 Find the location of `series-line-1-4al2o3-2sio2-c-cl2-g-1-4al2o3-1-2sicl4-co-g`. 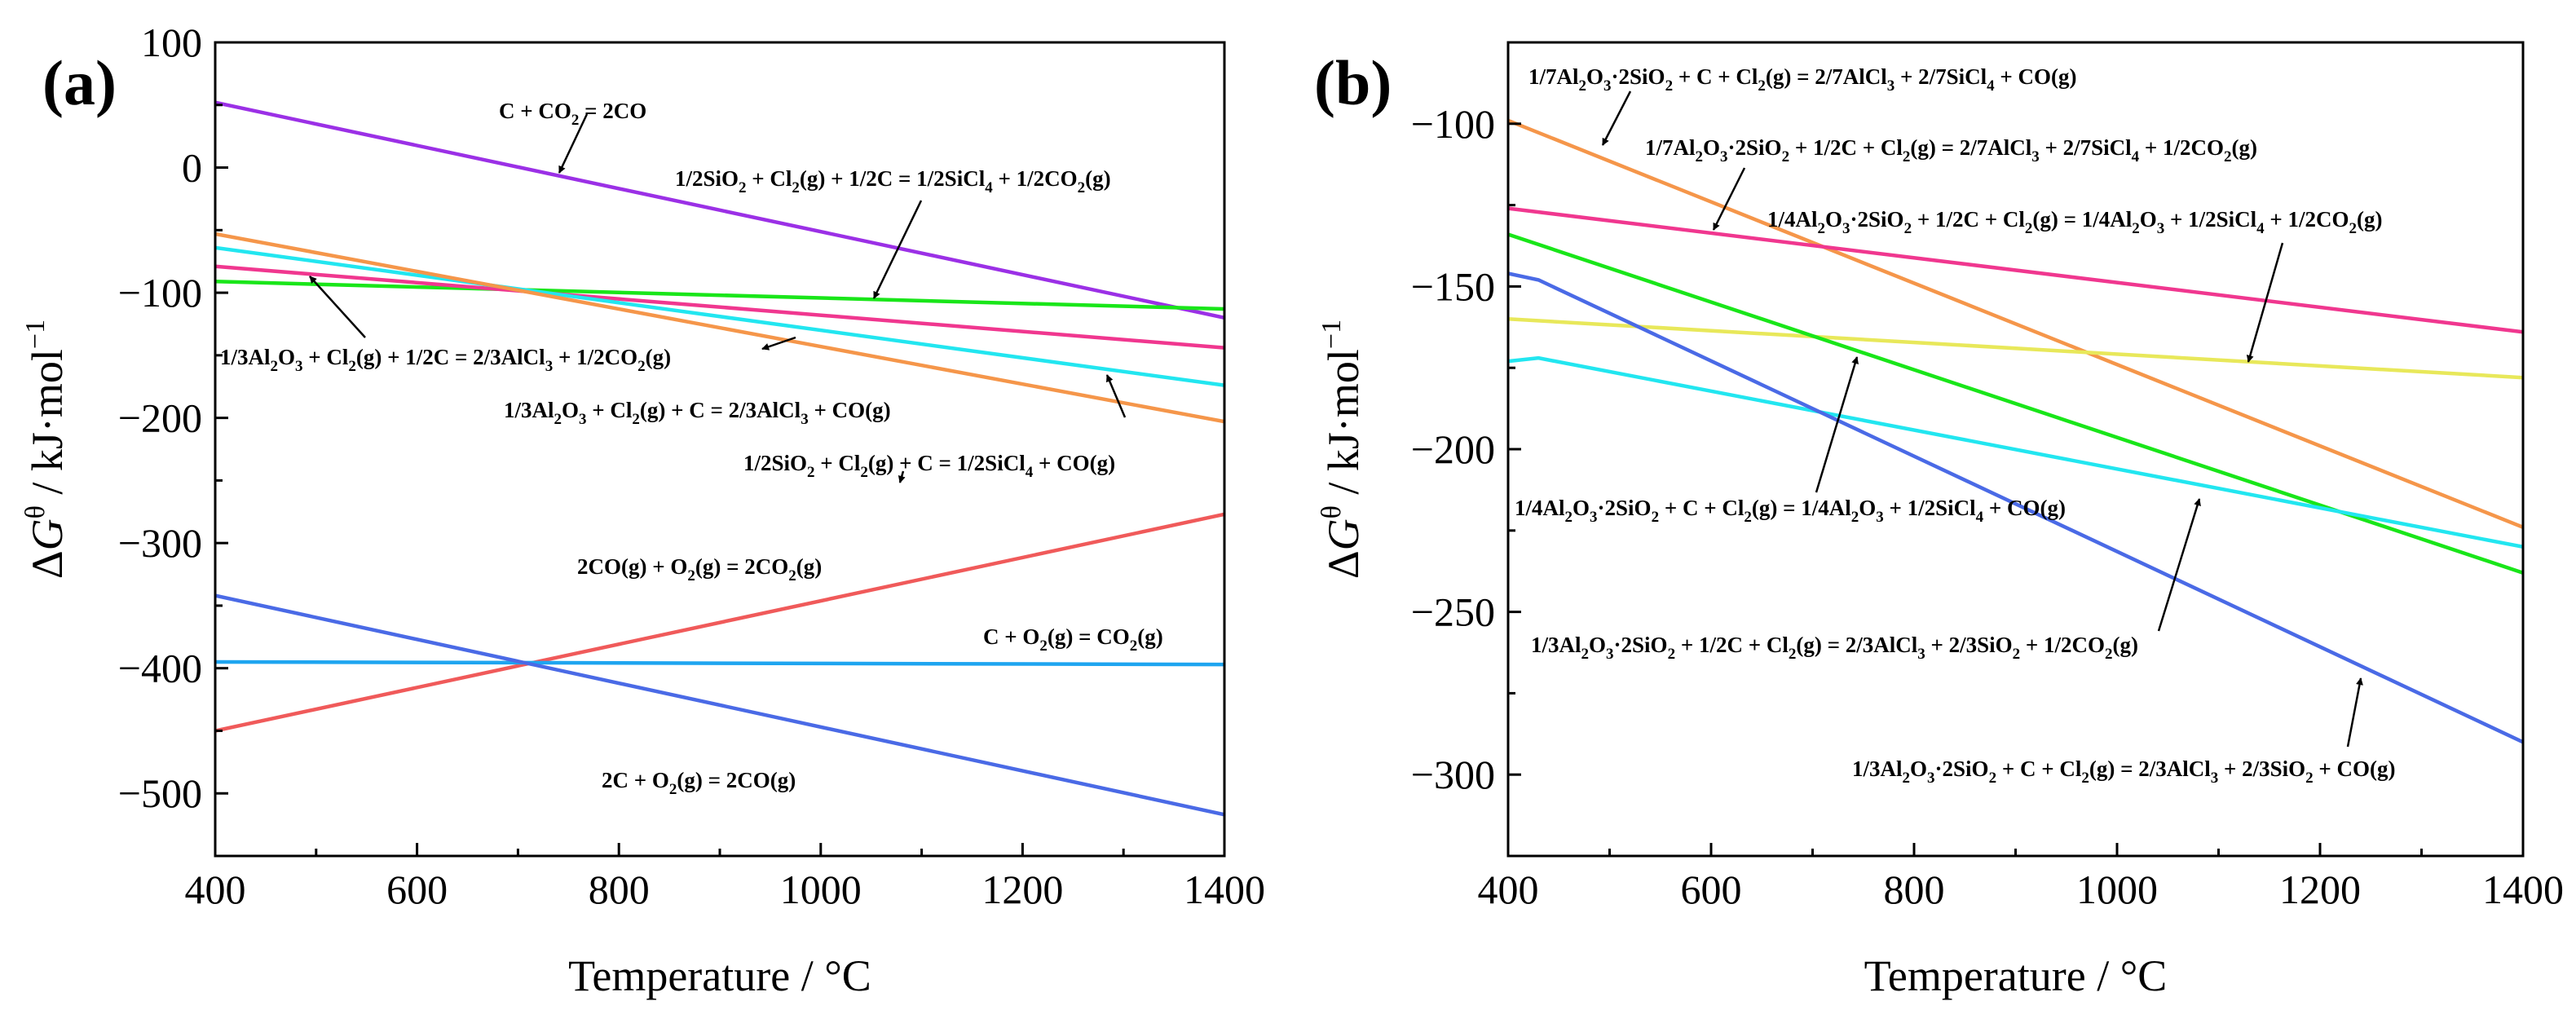

series-line-1-4al2o3-2sio2-c-cl2-g-1-4al2o3-1-2sicl4-co-g is located at coordinates (2015, 404).